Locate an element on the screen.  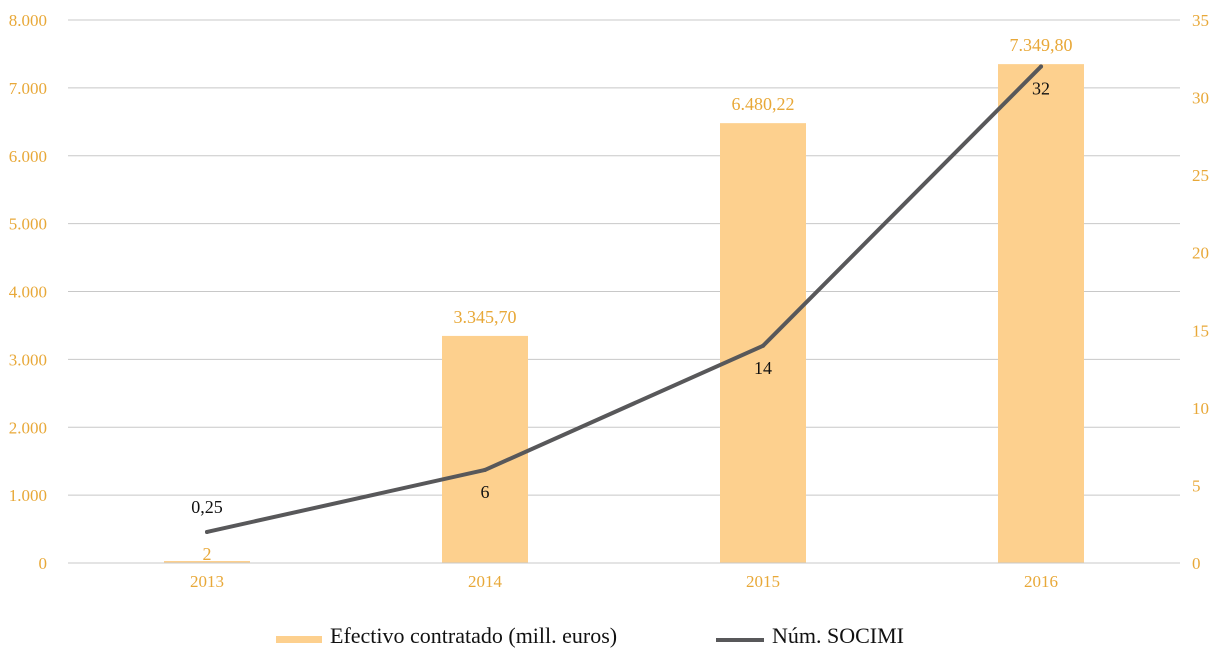
line-data-label: 14 is located at coordinates (763, 368).